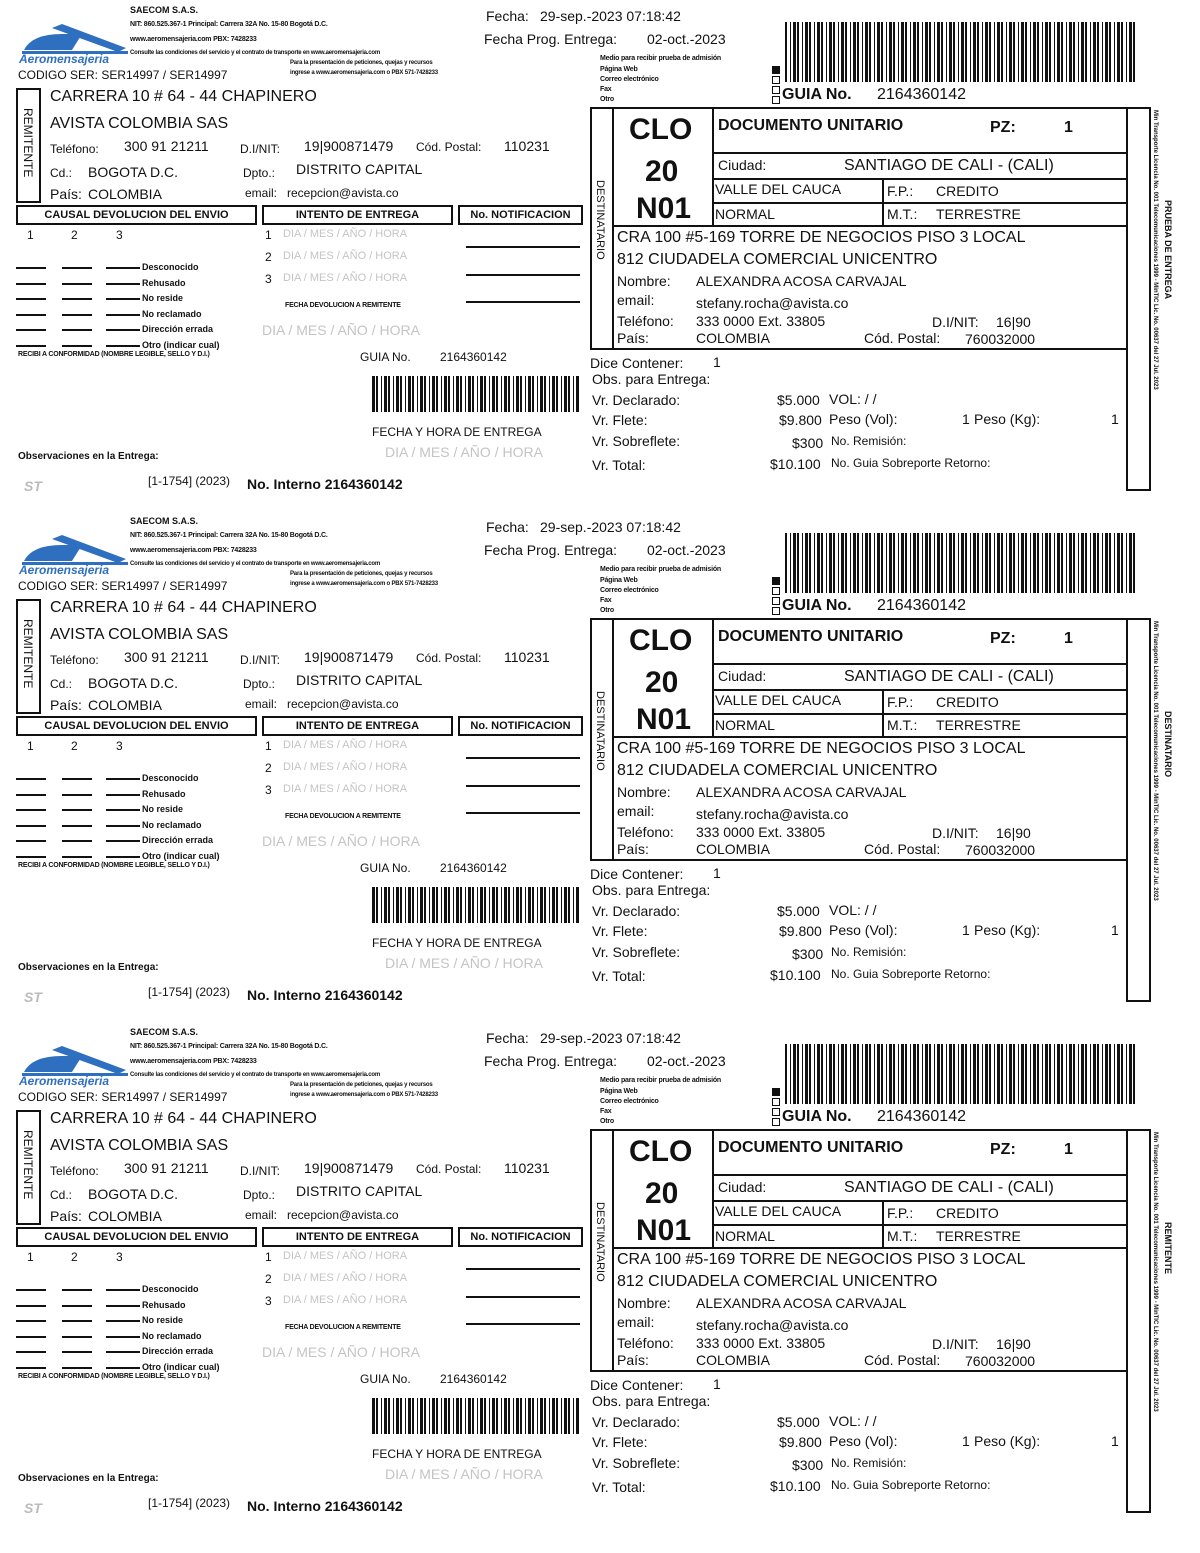  What do you see at coordinates (75, 1061) in the screenshot?
I see `aeromensajeria-logo` at bounding box center [75, 1061].